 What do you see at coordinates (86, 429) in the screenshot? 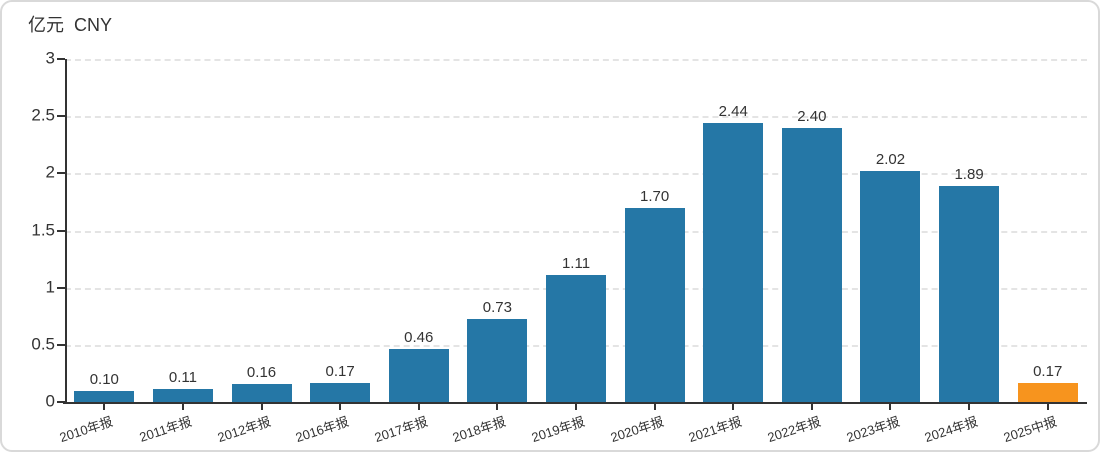
I see `x-axis-tick-label: 2010年报` at bounding box center [86, 429].